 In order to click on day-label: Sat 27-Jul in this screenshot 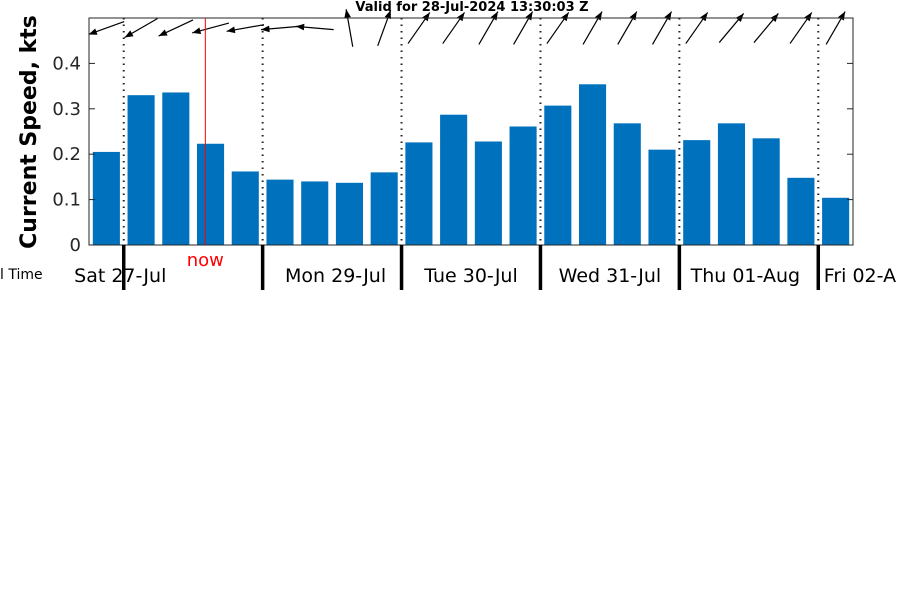, I will do `click(120, 276)`.